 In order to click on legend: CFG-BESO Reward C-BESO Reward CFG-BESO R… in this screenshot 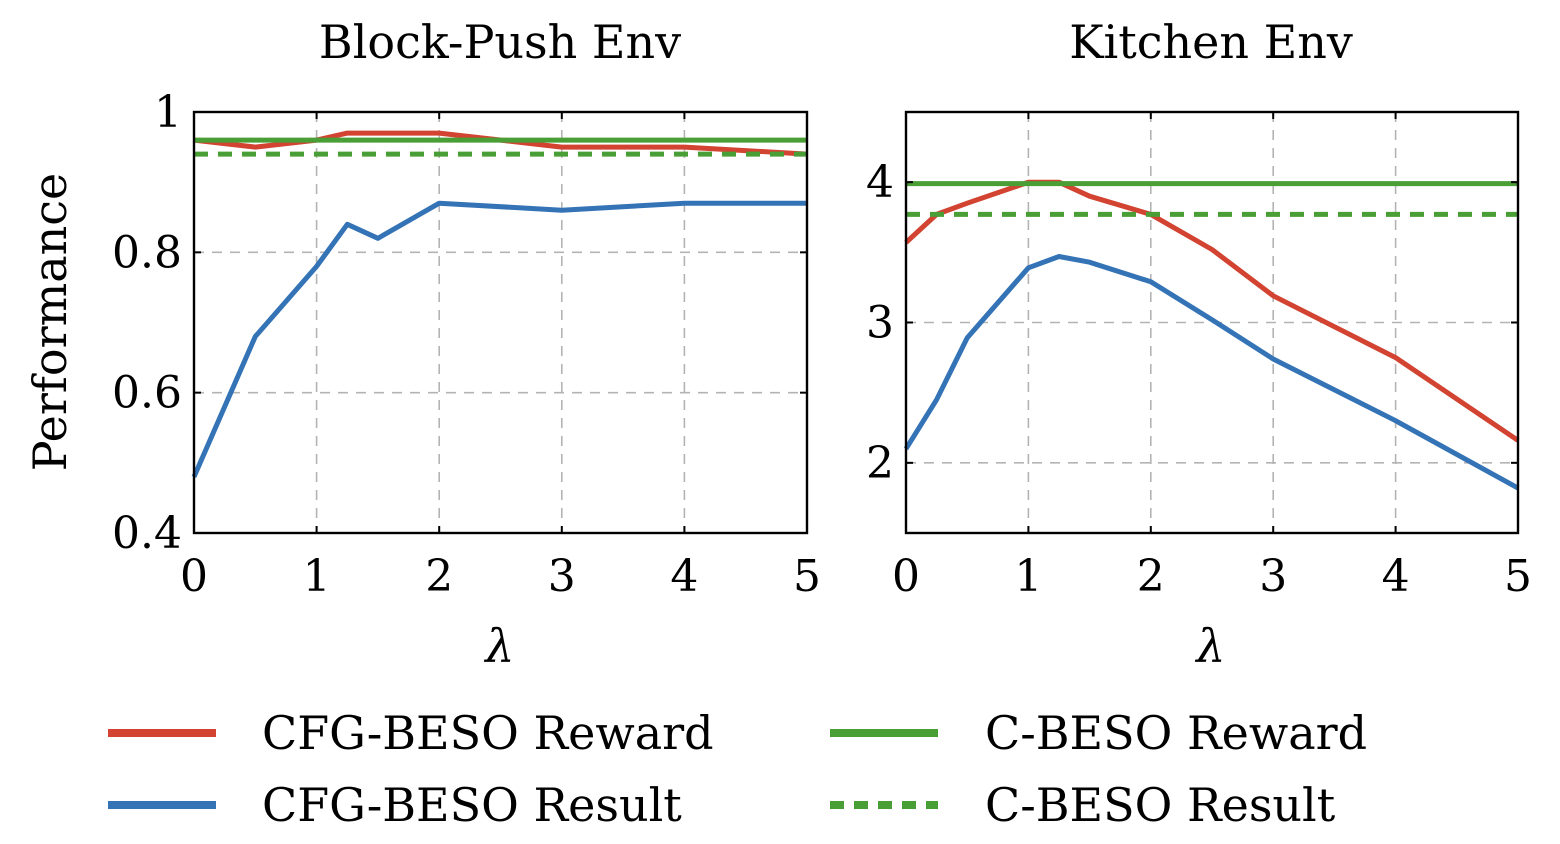, I will do `click(737, 769)`.